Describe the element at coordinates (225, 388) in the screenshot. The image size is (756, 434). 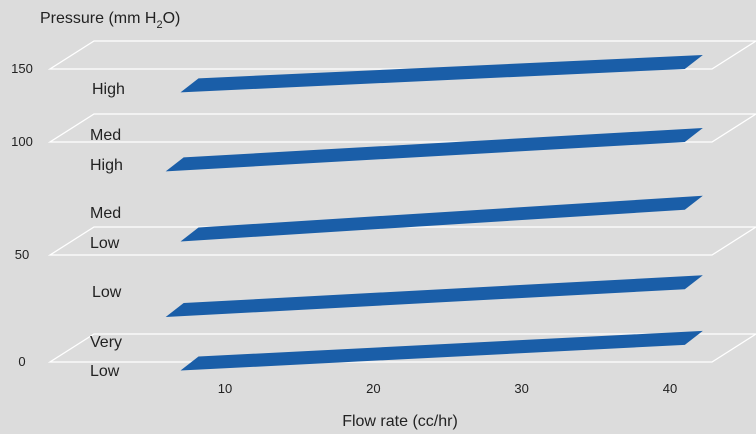
I see `x-tick-label: 10` at that location.